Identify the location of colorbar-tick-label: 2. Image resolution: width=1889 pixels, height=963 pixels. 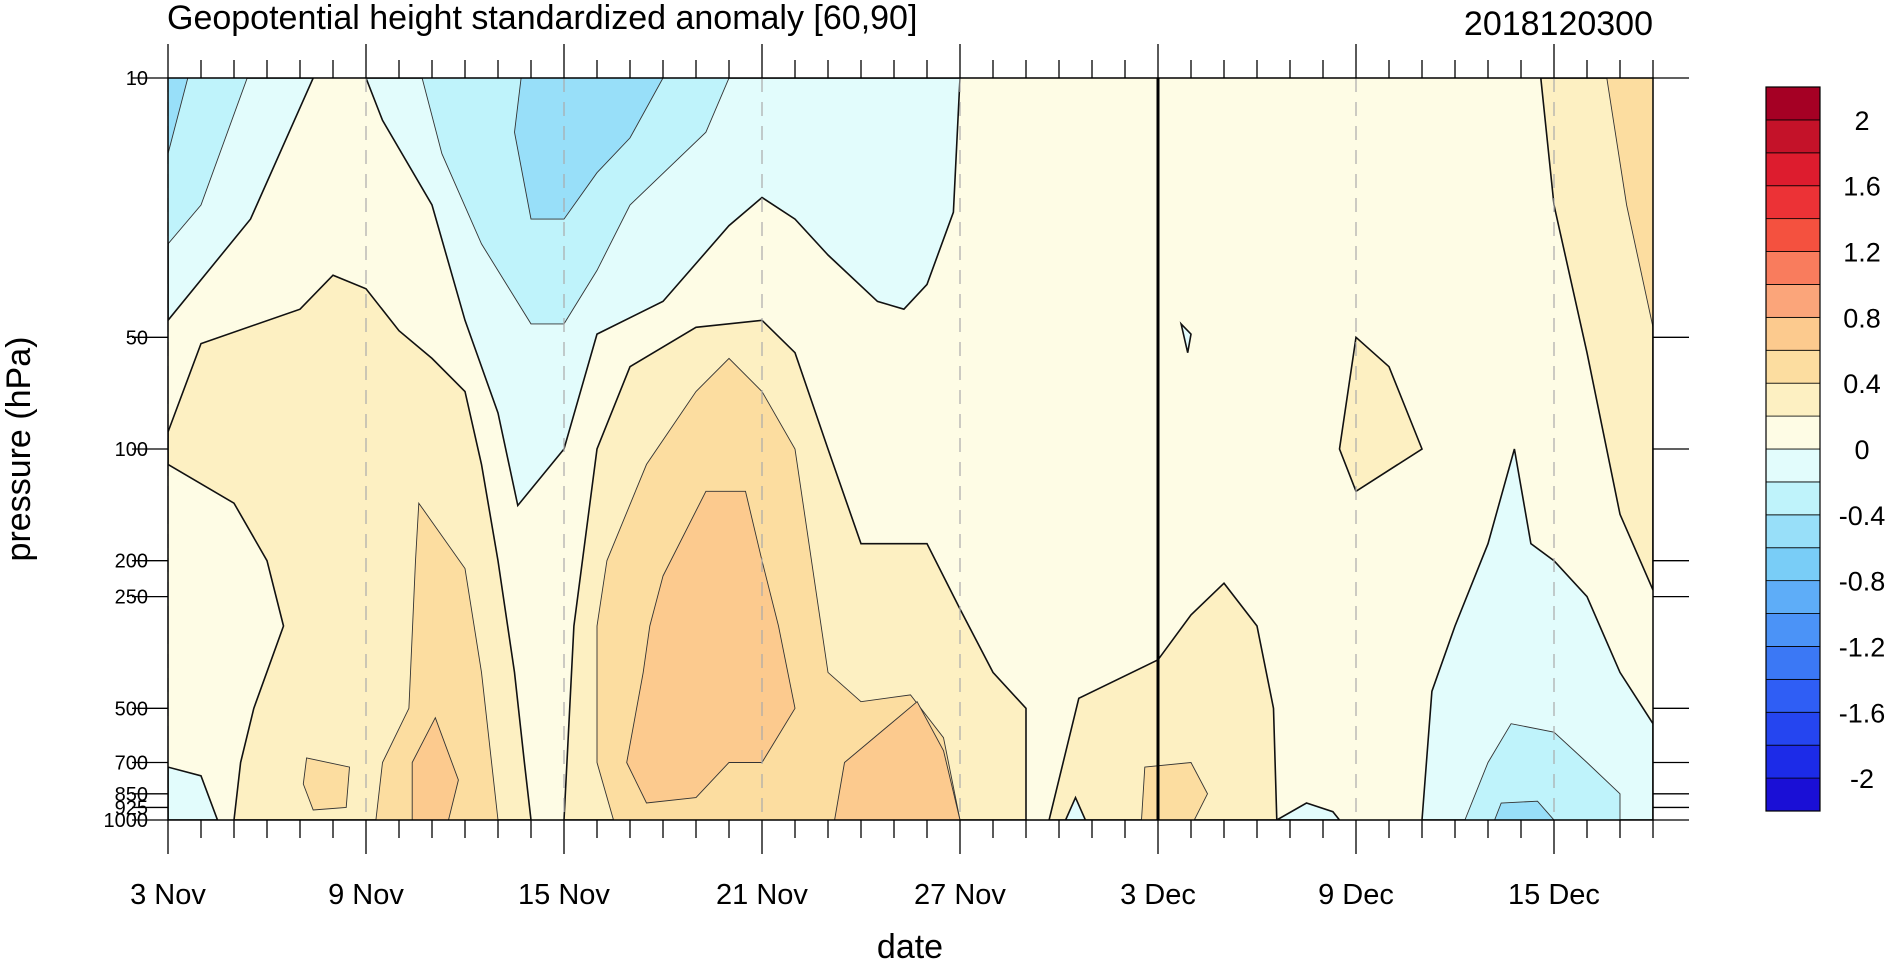
(1861, 121).